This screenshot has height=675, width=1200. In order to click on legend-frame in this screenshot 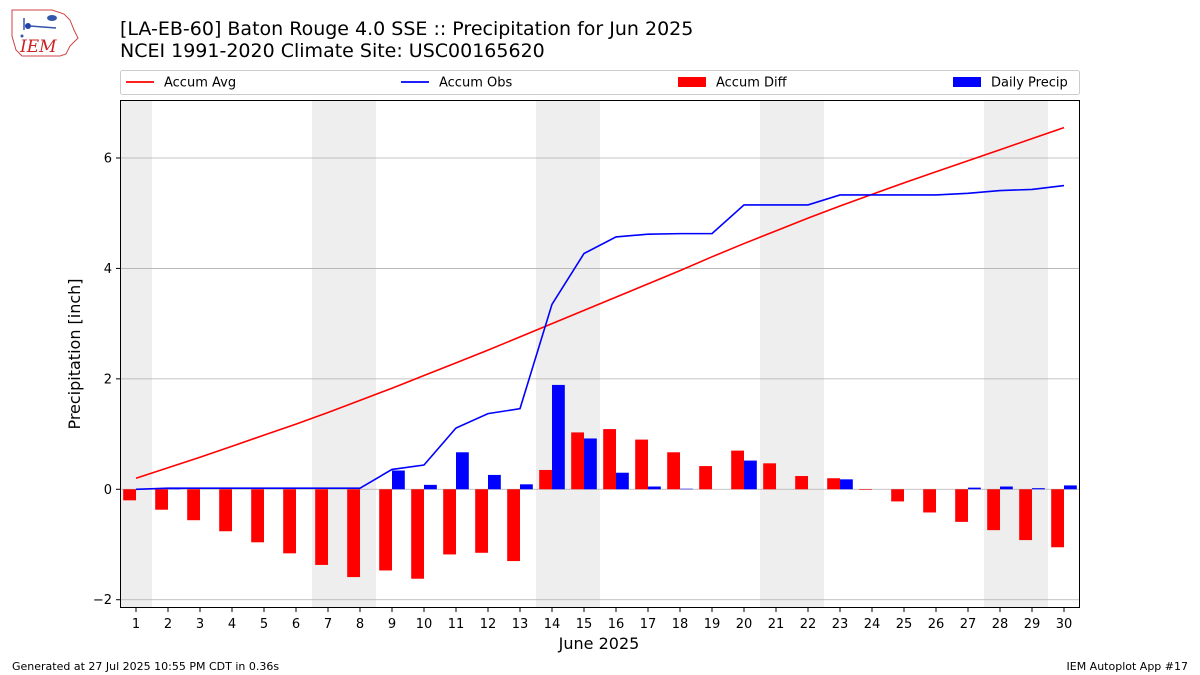, I will do `click(600, 82)`.